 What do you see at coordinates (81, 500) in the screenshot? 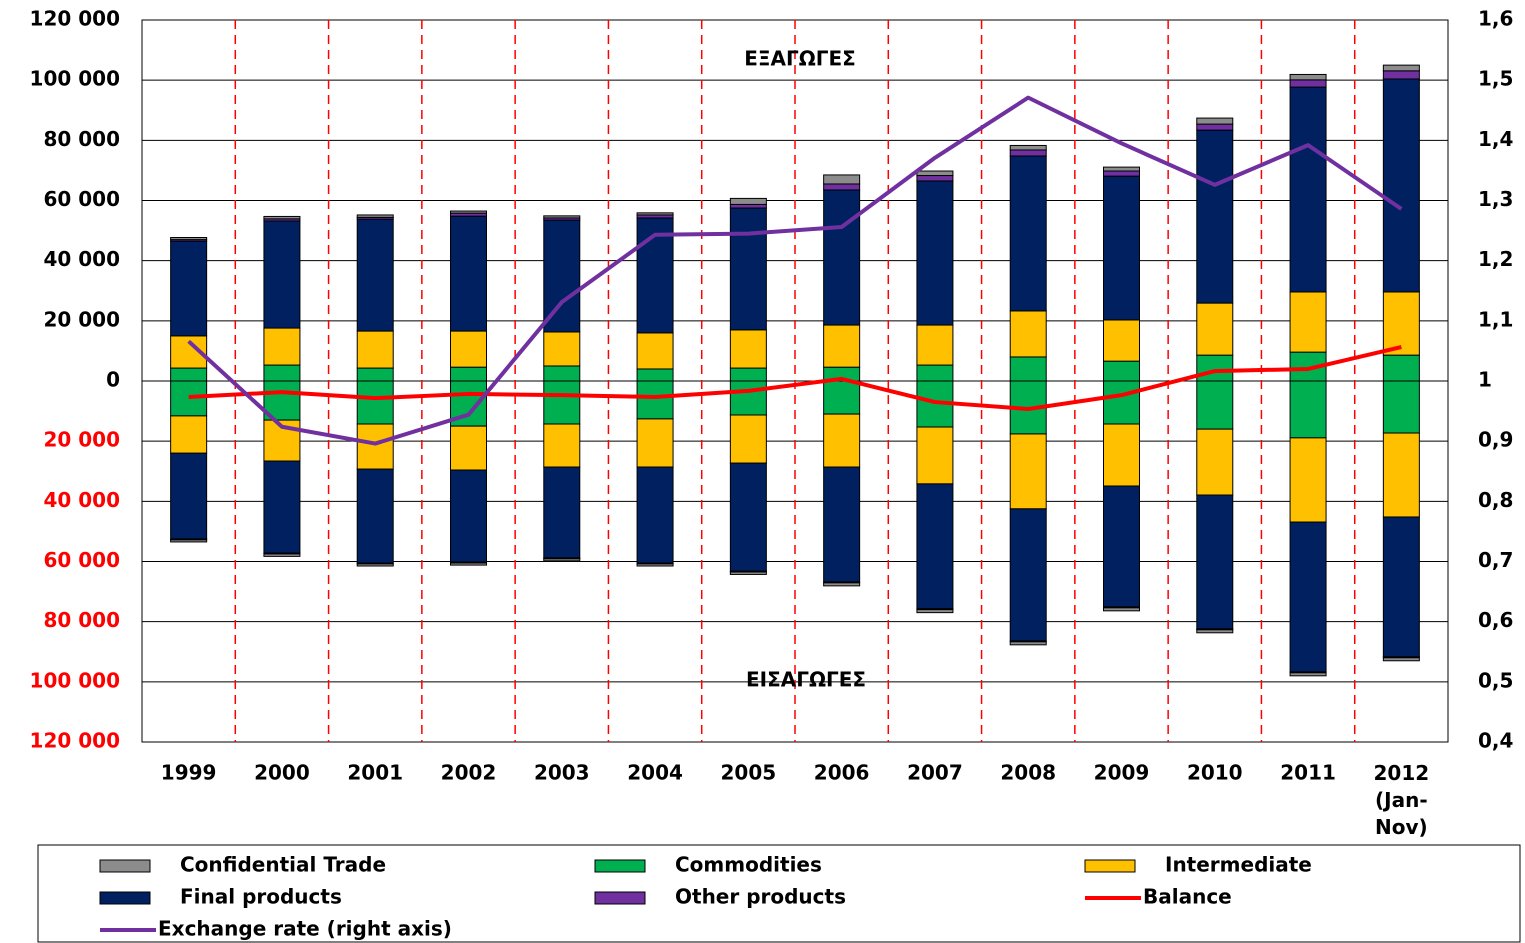
I see `y-tick-label: 40 000` at bounding box center [81, 500].